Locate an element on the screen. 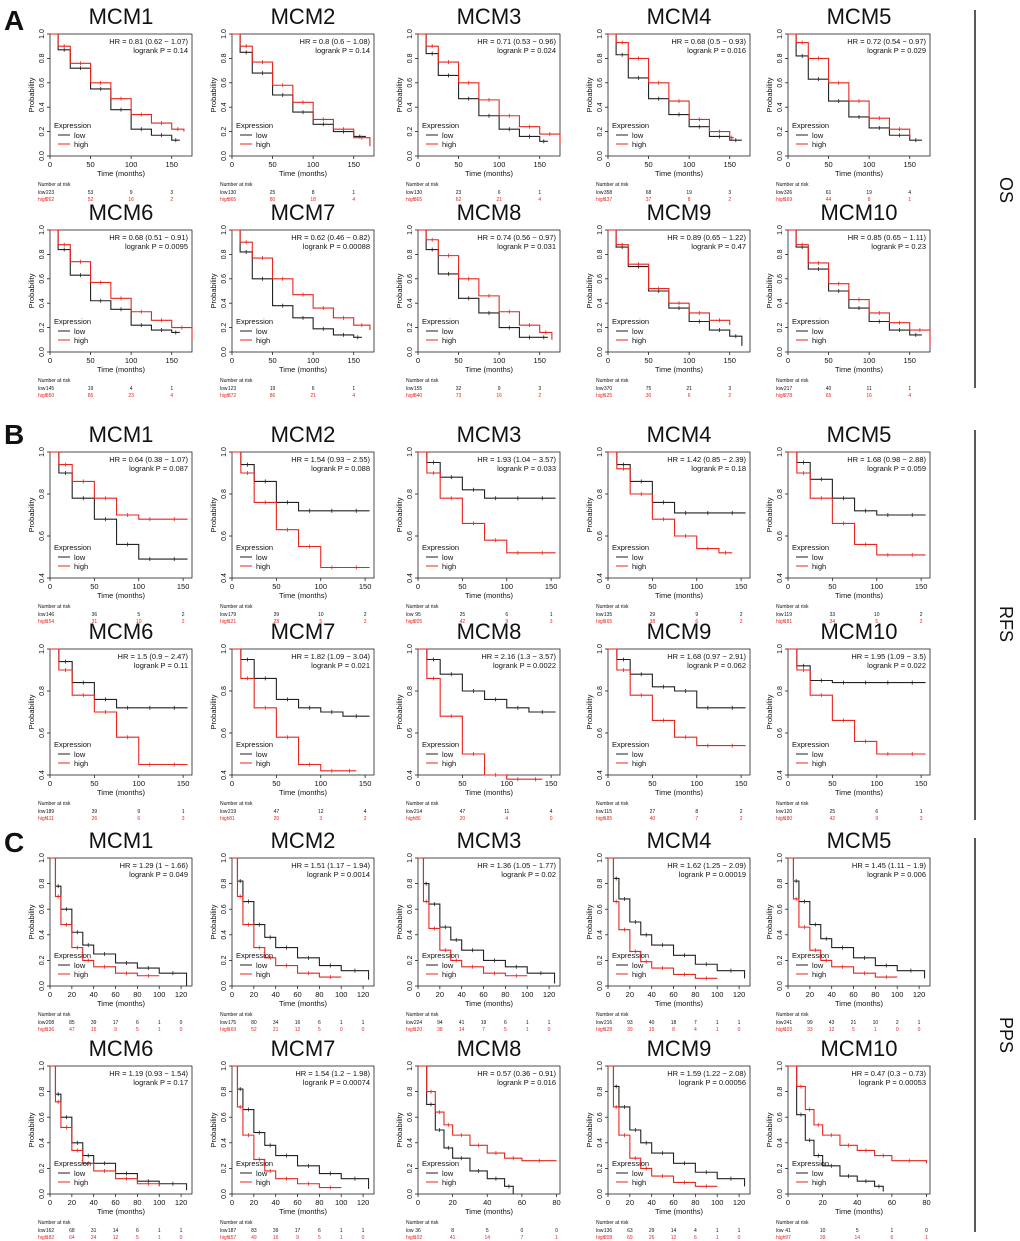 The width and height of the screenshot is (1020, 1241). risk-value-high: 111 is located at coordinates (50, 819).